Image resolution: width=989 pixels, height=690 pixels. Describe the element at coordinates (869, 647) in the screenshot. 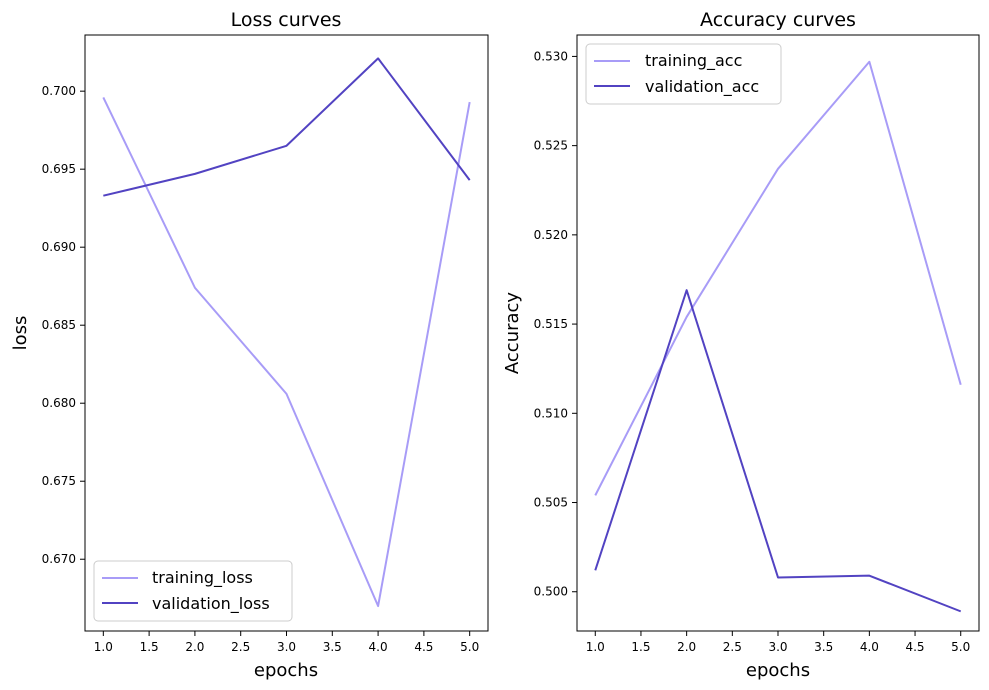

I see `accuracy-x-tick-label: 4.0` at that location.